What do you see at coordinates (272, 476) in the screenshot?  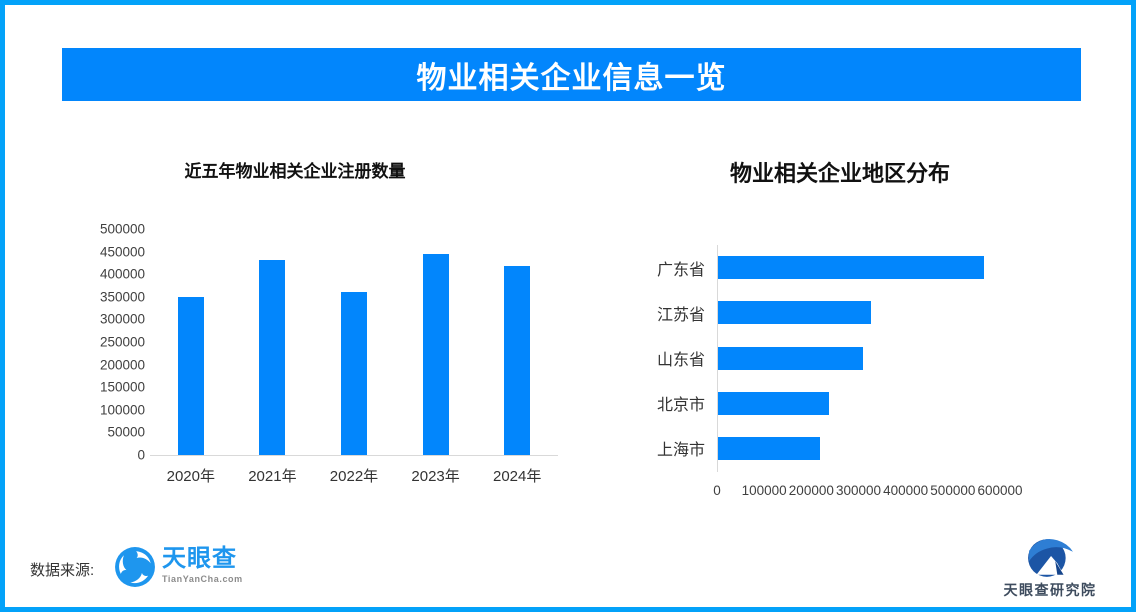 I see `x-category-label: 2021年` at bounding box center [272, 476].